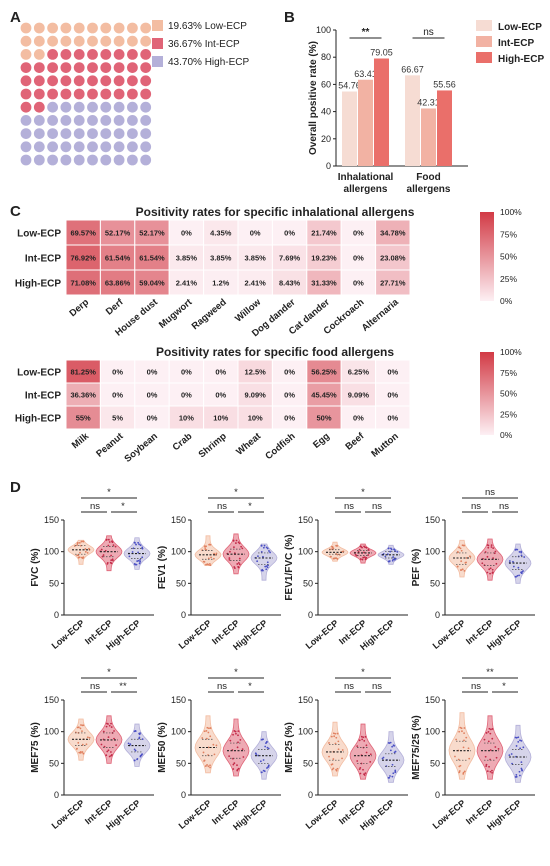 Image resolution: width=550 pixels, height=866 pixels. Describe the element at coordinates (435, 583) in the screenshot. I see `y-tick-label: 50` at that location.